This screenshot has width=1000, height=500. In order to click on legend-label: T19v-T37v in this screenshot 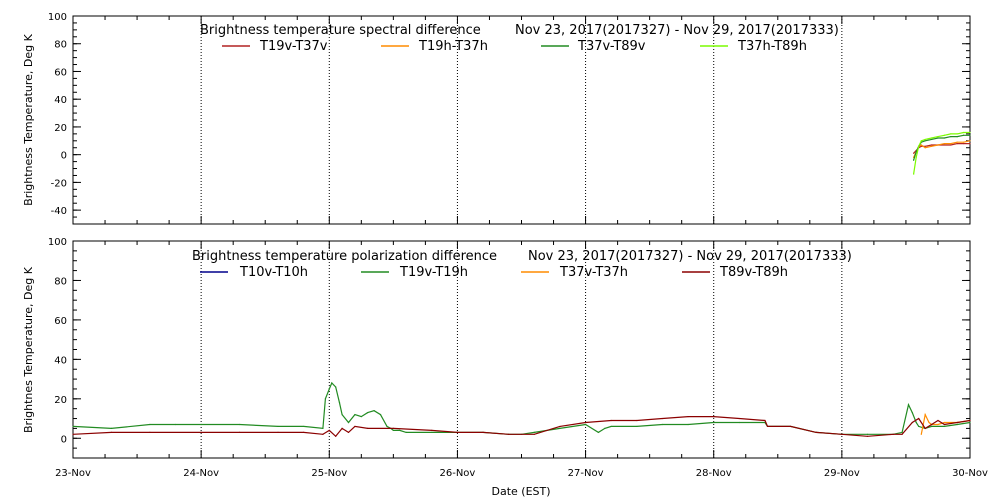, I will do `click(293, 46)`.